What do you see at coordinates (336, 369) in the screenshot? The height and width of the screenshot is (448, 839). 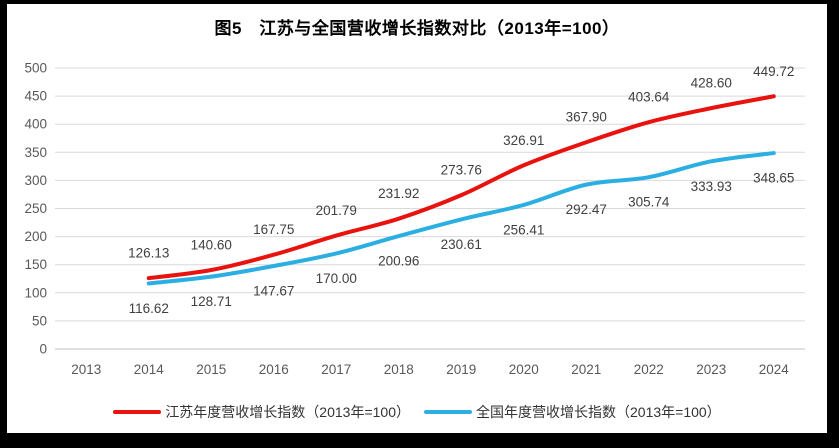 I see `x-tick-label: 2017` at bounding box center [336, 369].